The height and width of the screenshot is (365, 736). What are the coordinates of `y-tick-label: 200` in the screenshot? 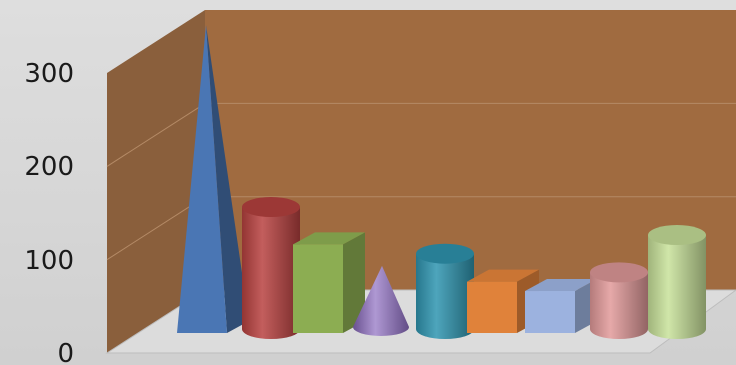 It's located at (49, 167).